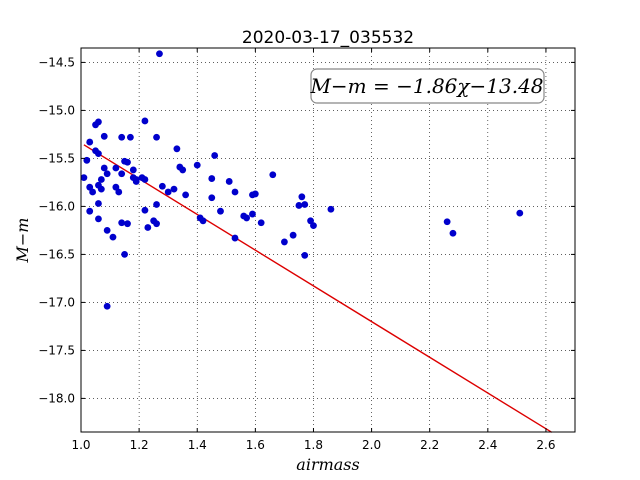  What do you see at coordinates (328, 38) in the screenshot?
I see `chart-title: 2020-03-17_035532` at bounding box center [328, 38].